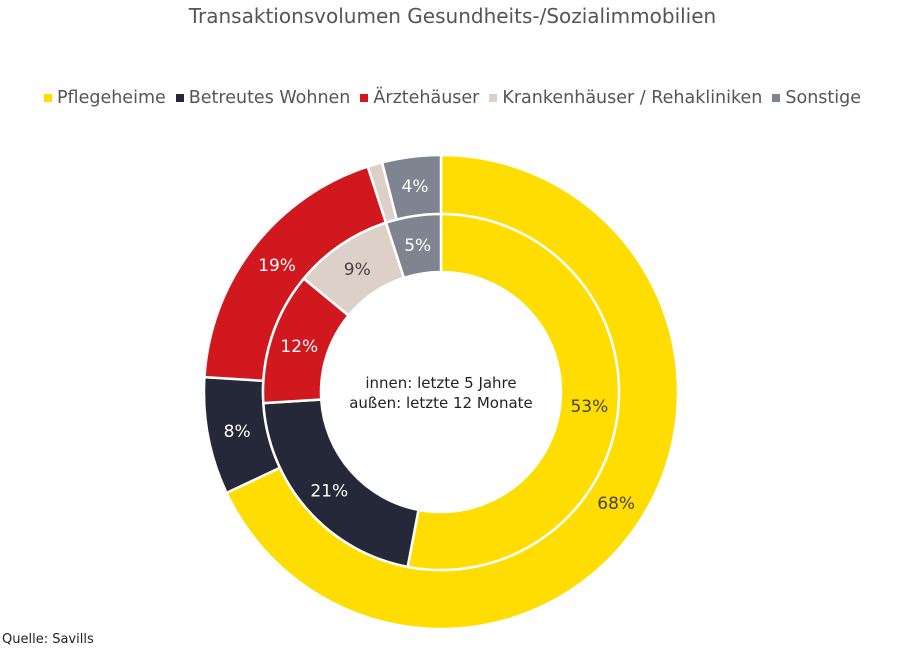  I want to click on inner-data-label: 21%, so click(329, 492).